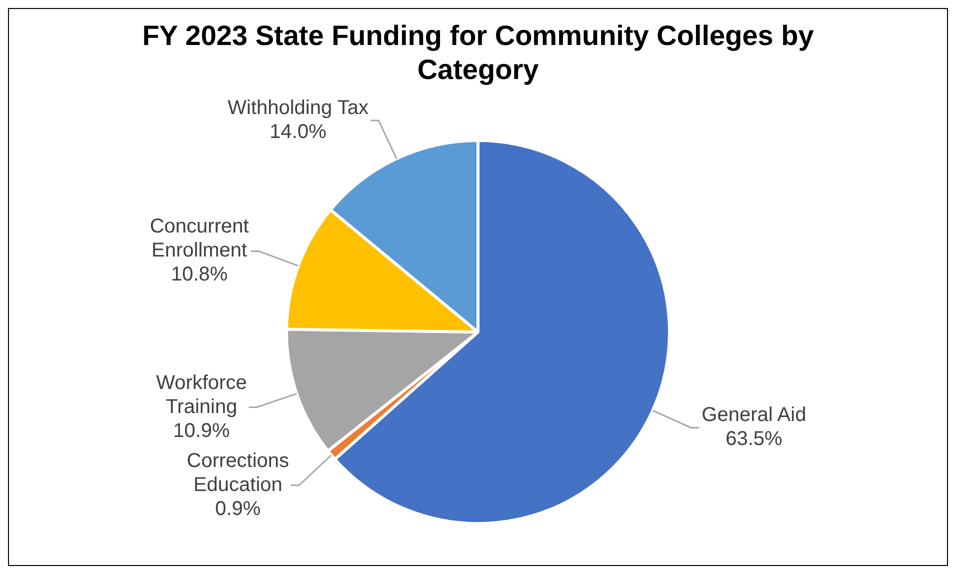 Image resolution: width=958 pixels, height=580 pixels. I want to click on slice-label: Concurrent Enrollment, so click(200, 239).